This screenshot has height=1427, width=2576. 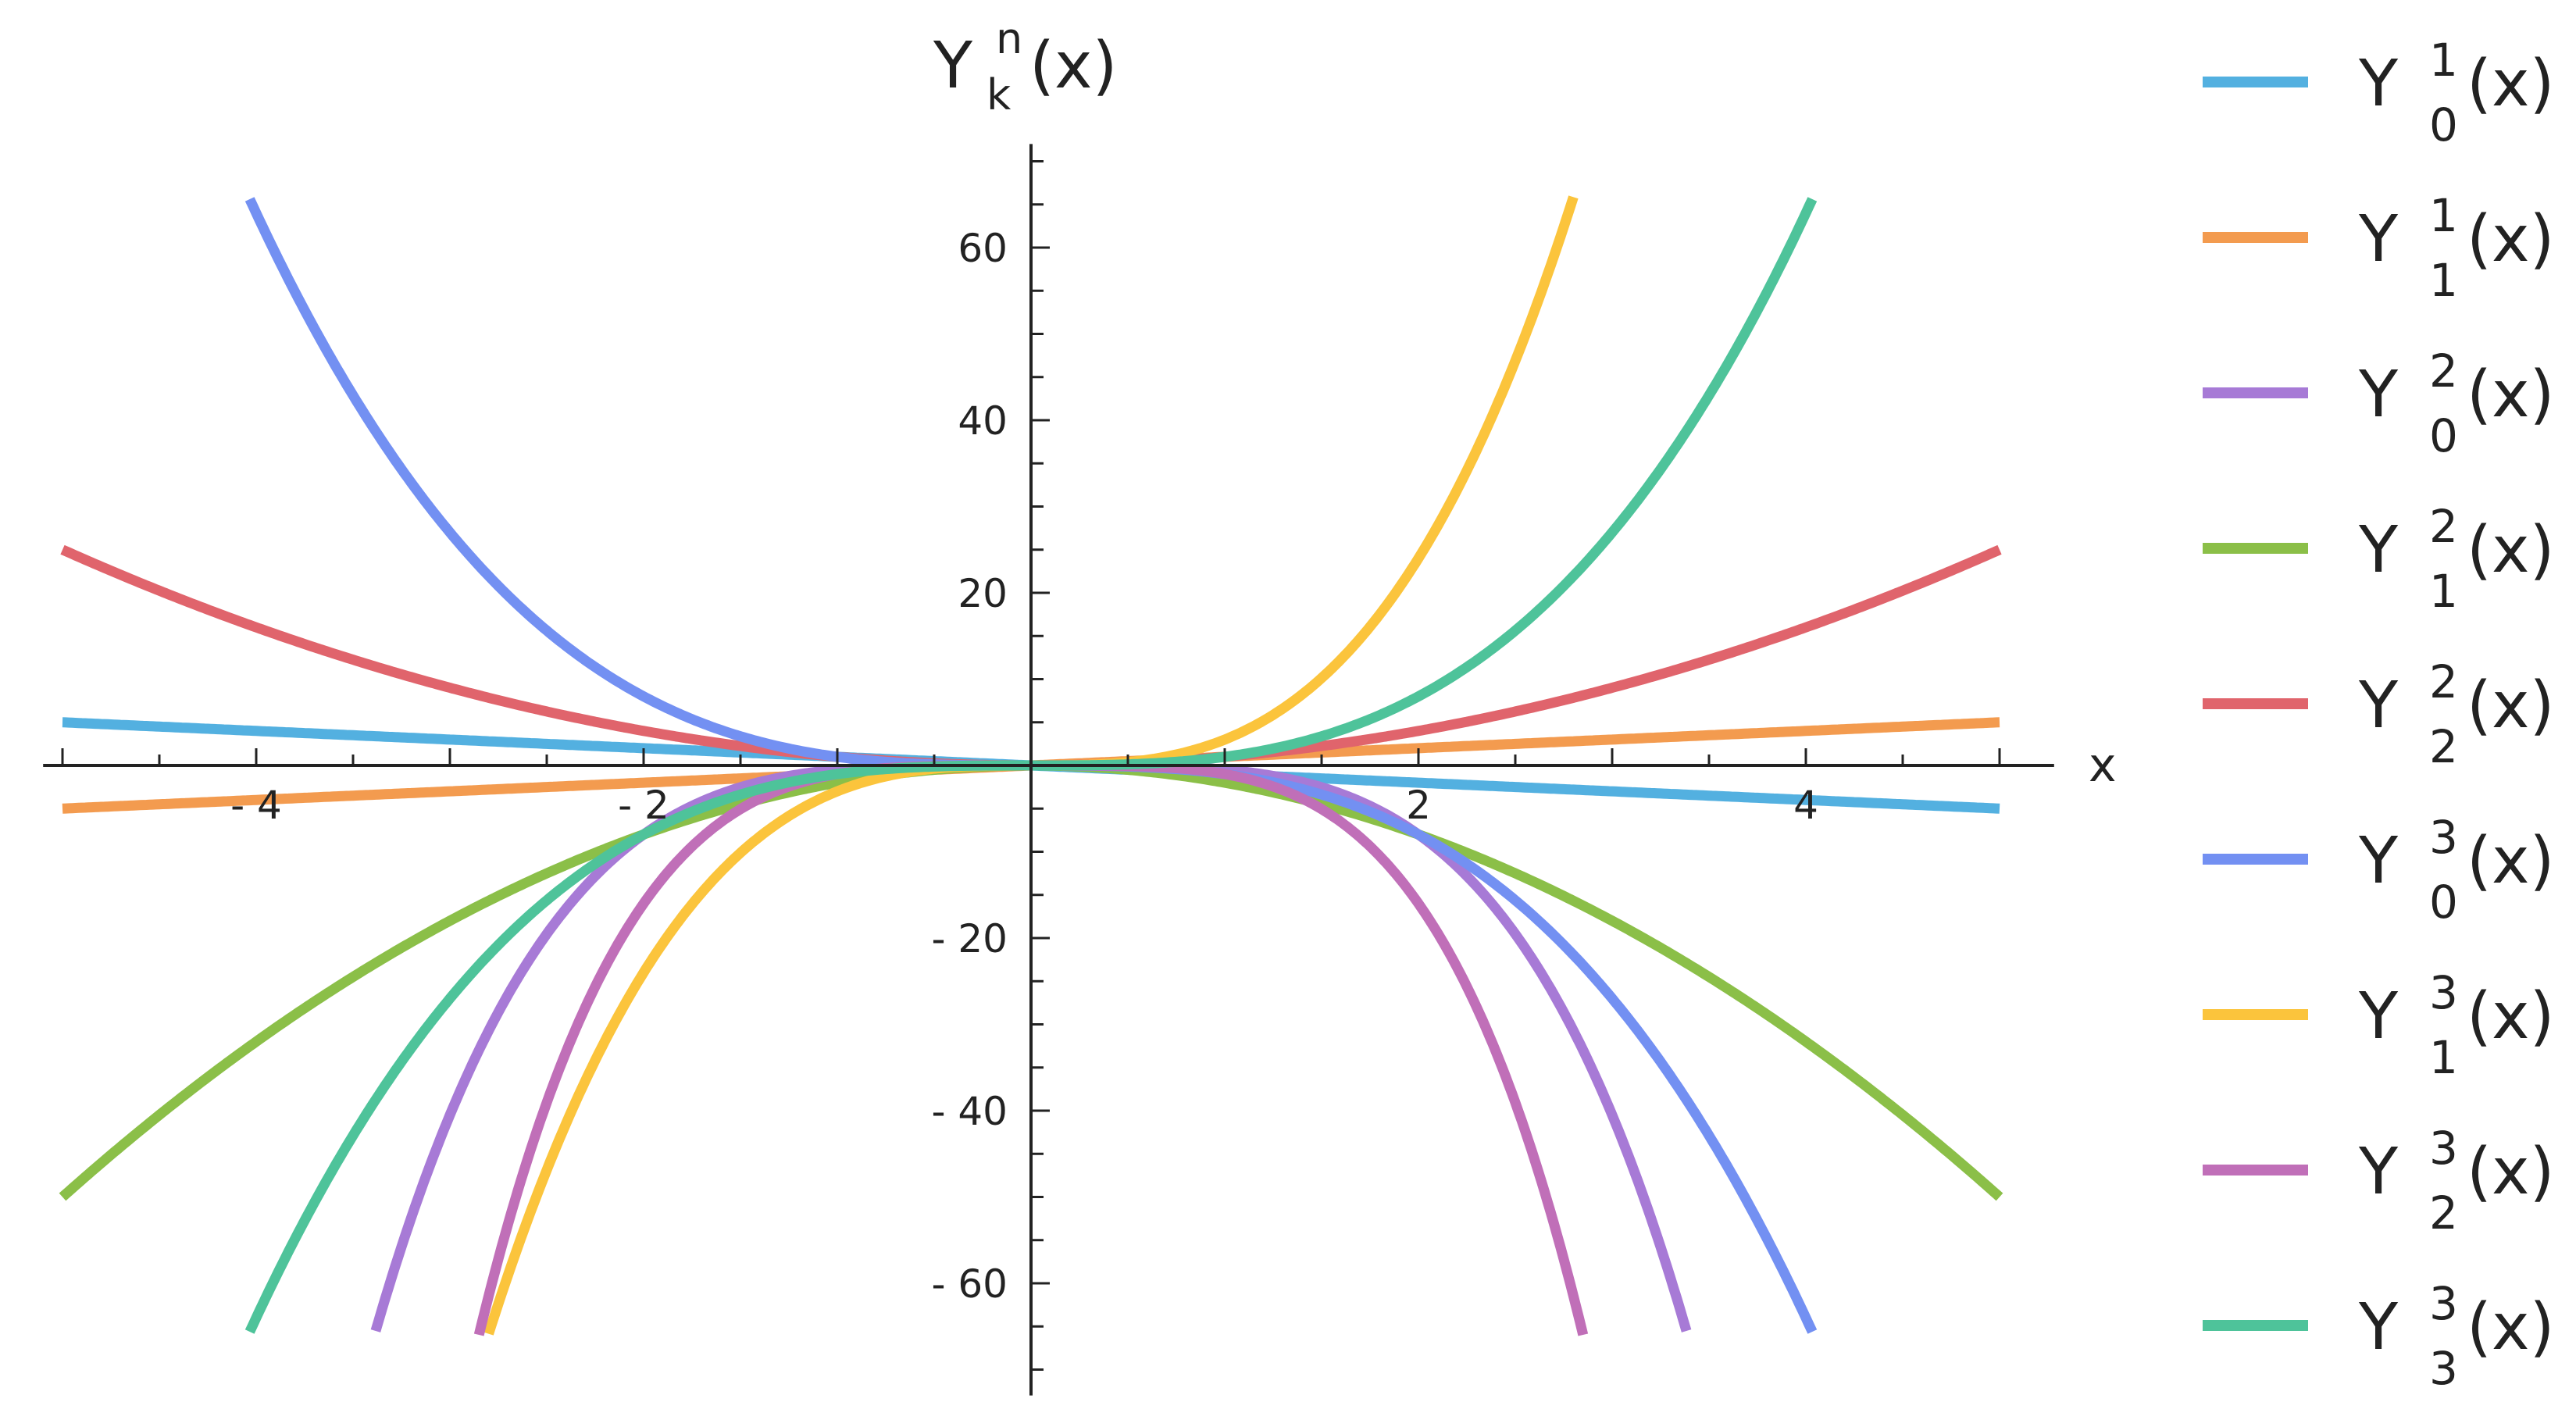 What do you see at coordinates (256, 806) in the screenshot?
I see `x-tick-label: - 4` at bounding box center [256, 806].